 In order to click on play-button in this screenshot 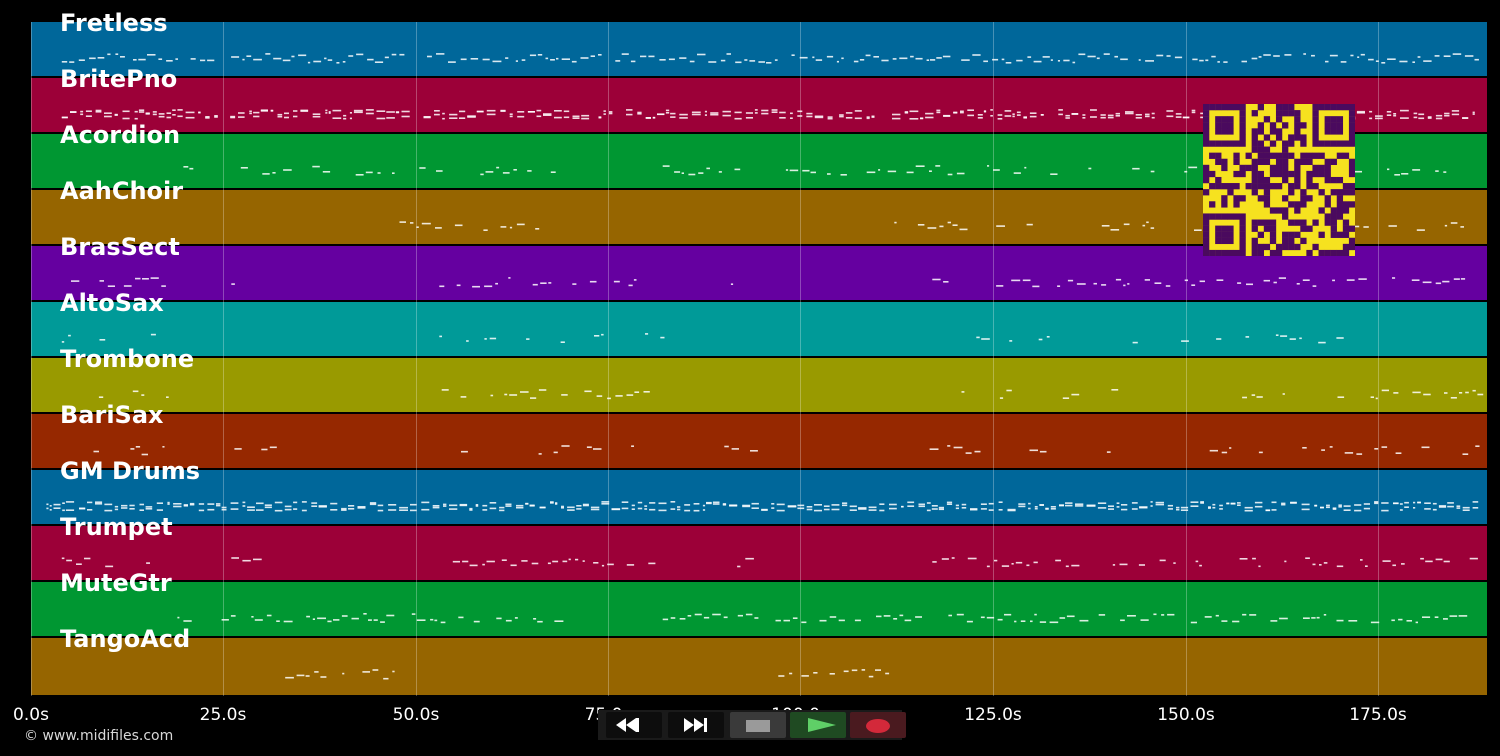, I will do `click(818, 725)`.